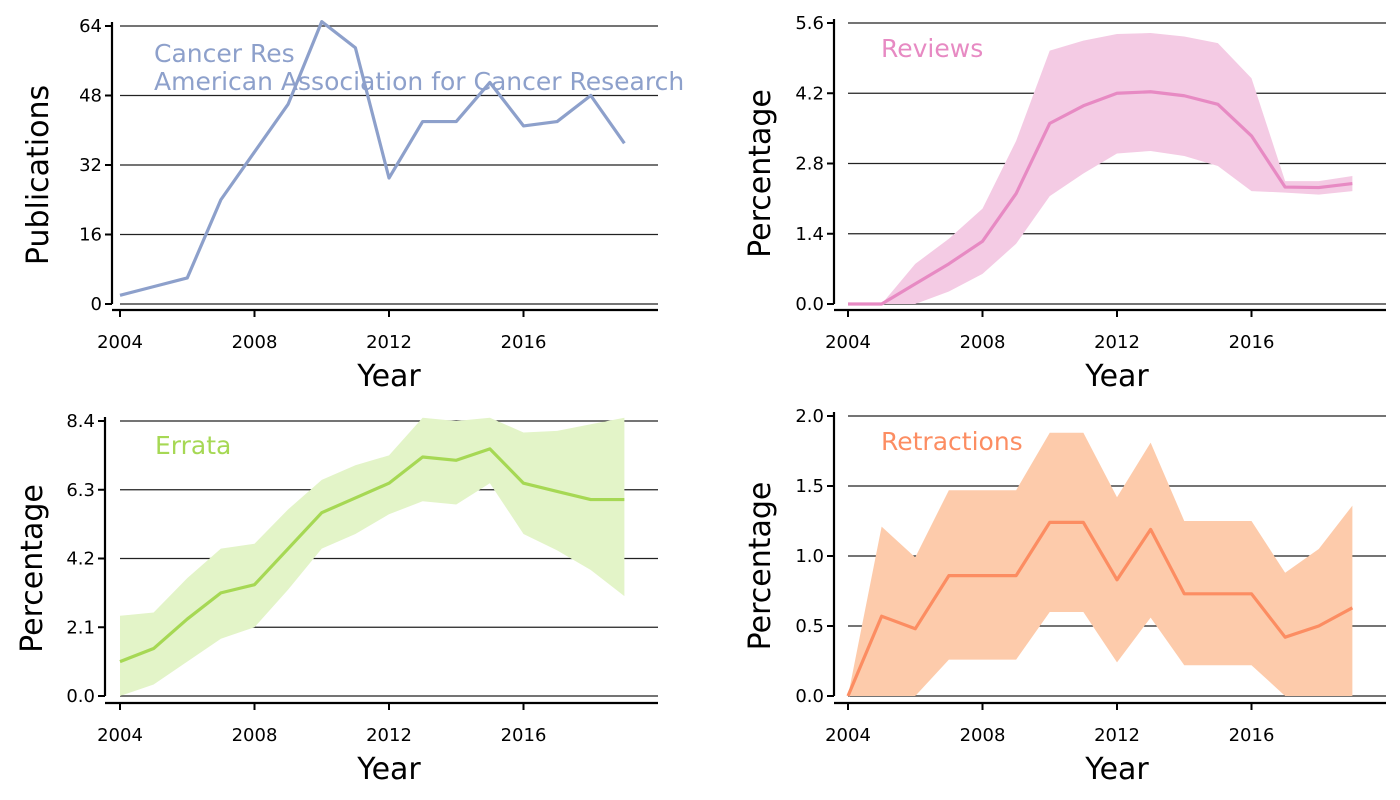 The image size is (1400, 800). What do you see at coordinates (193, 445) in the screenshot?
I see `chart-annotation: Errata` at bounding box center [193, 445].